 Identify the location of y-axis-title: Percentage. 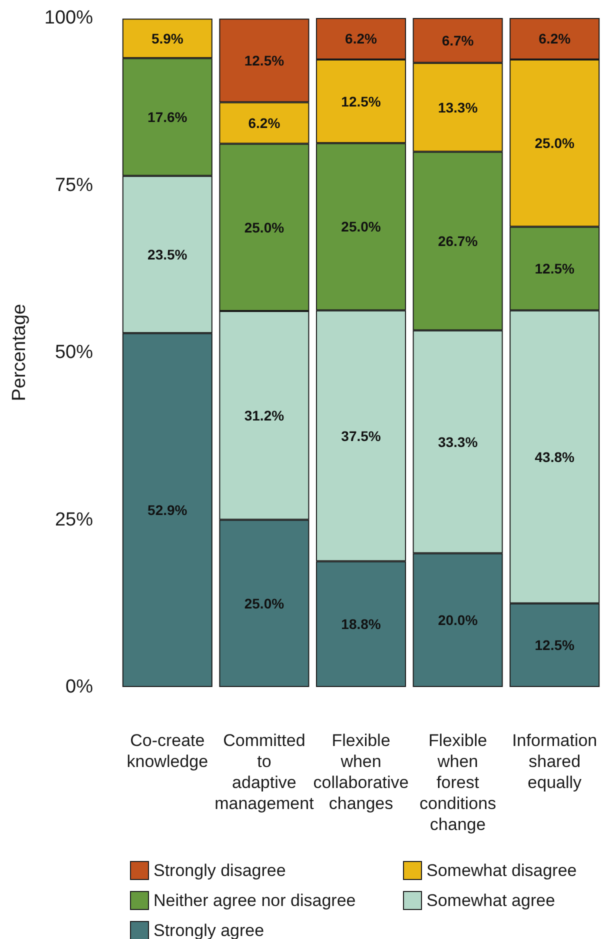
(19, 353).